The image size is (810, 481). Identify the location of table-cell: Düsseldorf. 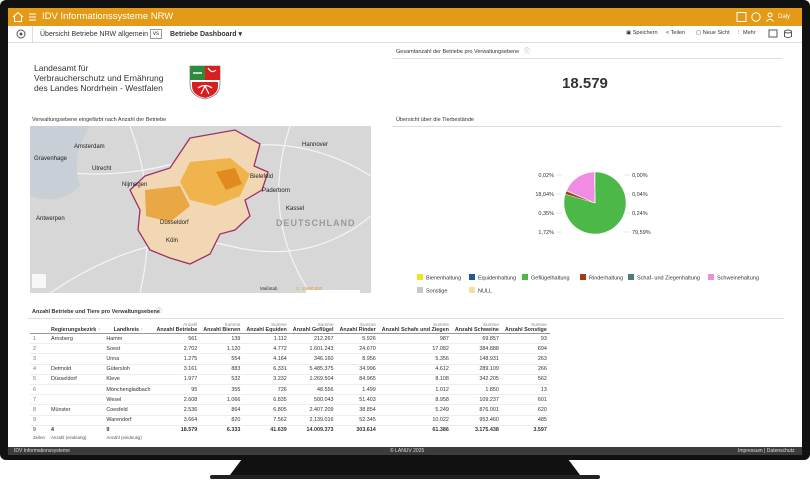
(75, 379).